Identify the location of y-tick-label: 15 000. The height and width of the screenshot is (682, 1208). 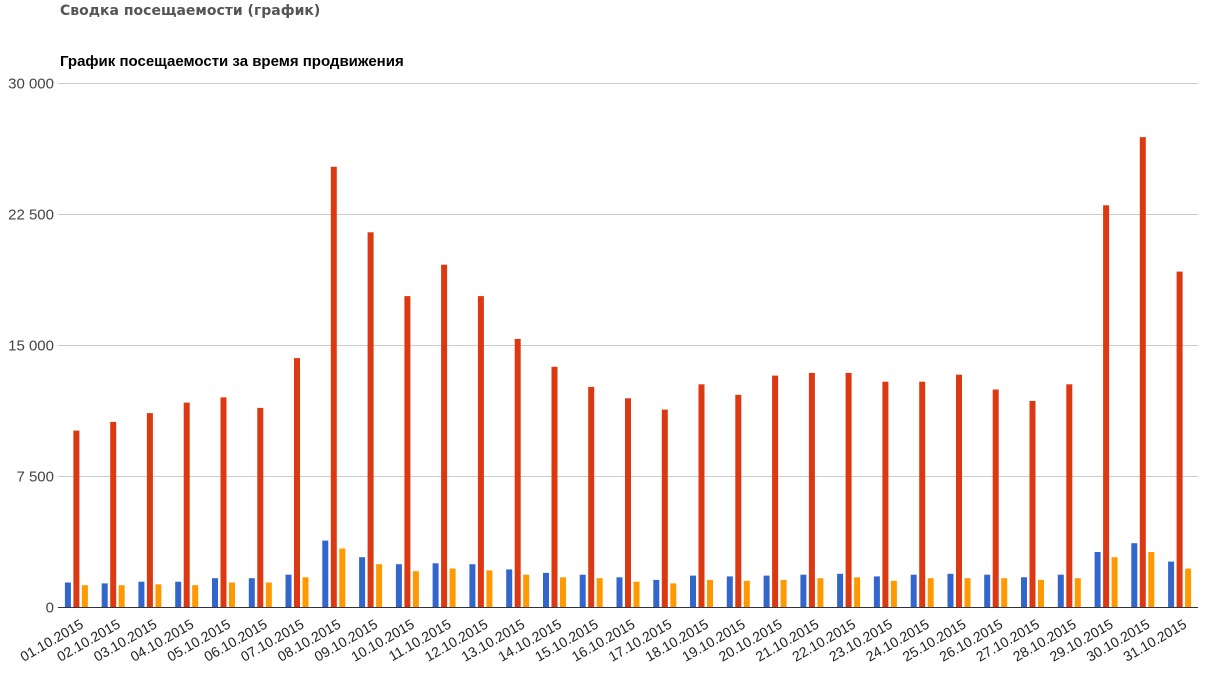
(31, 346).